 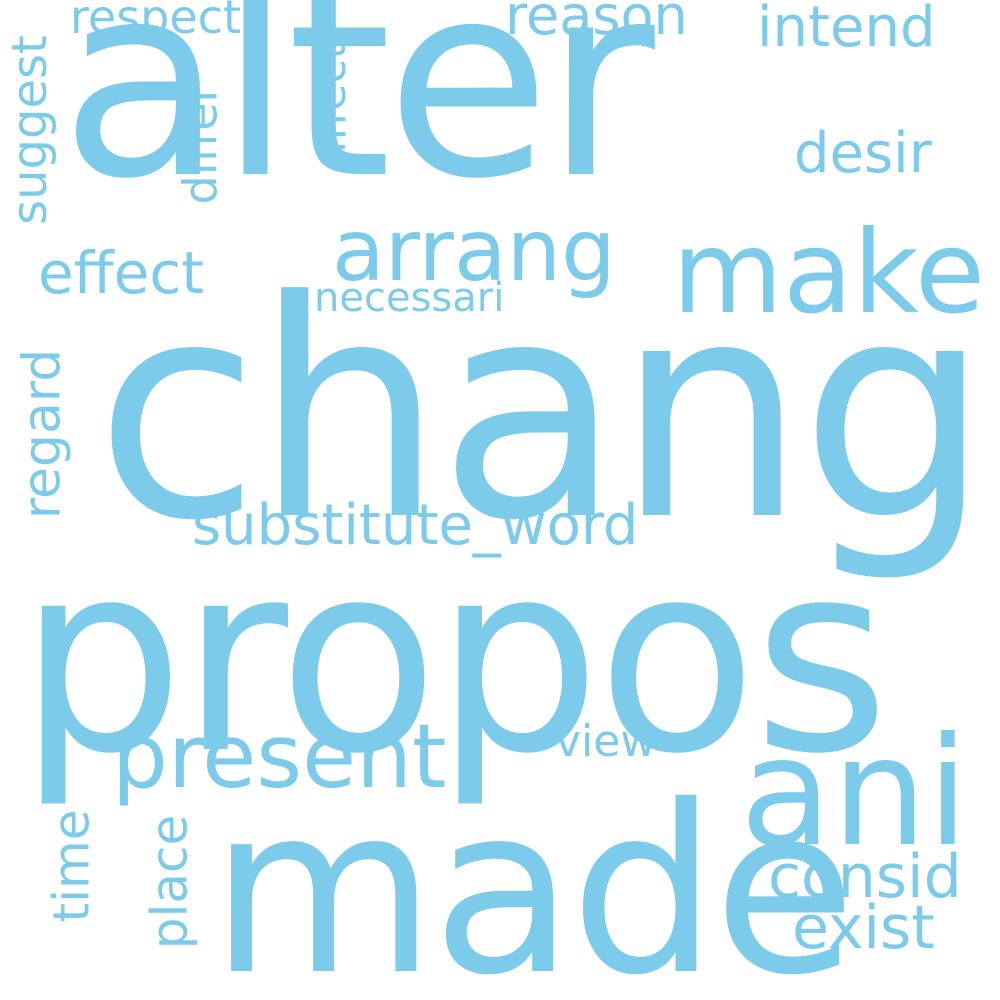 What do you see at coordinates (357, 119) in the screenshot?
I see `word-alter: alter` at bounding box center [357, 119].